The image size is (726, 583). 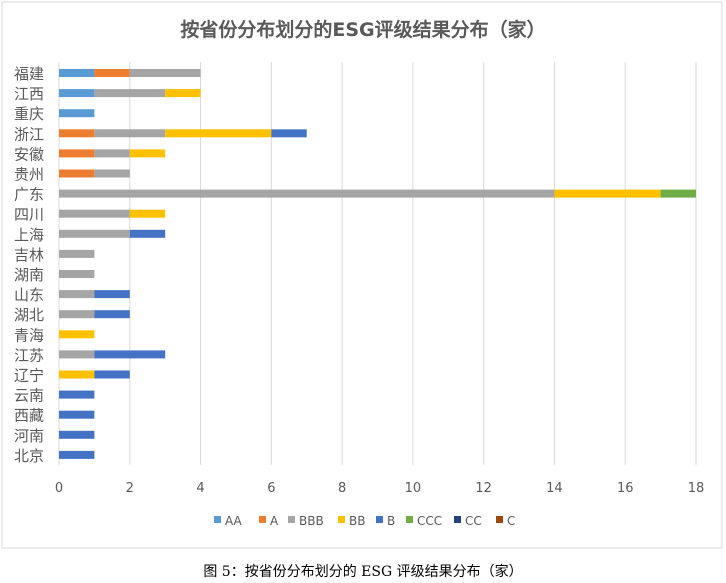 I want to click on legend-swatch-aa, so click(x=217, y=519).